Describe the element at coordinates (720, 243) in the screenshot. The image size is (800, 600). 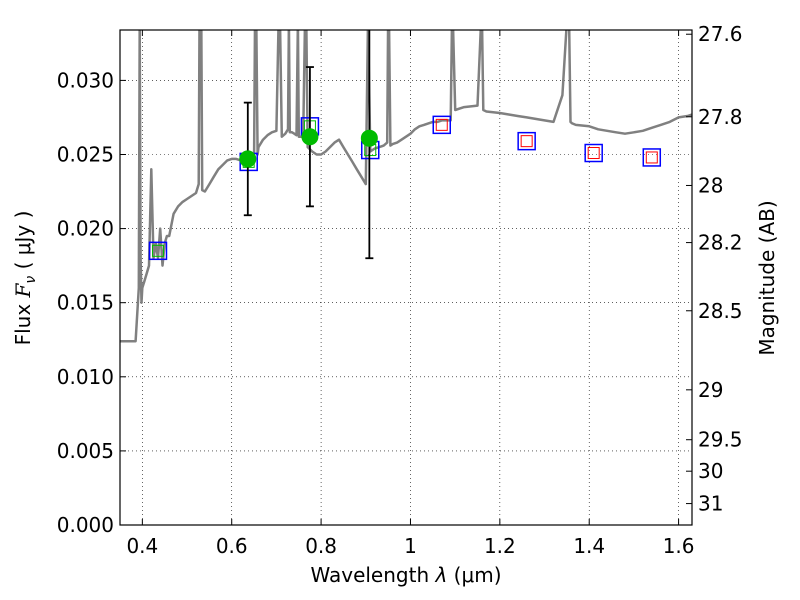
I see `y2-tick-label: 28.2` at that location.